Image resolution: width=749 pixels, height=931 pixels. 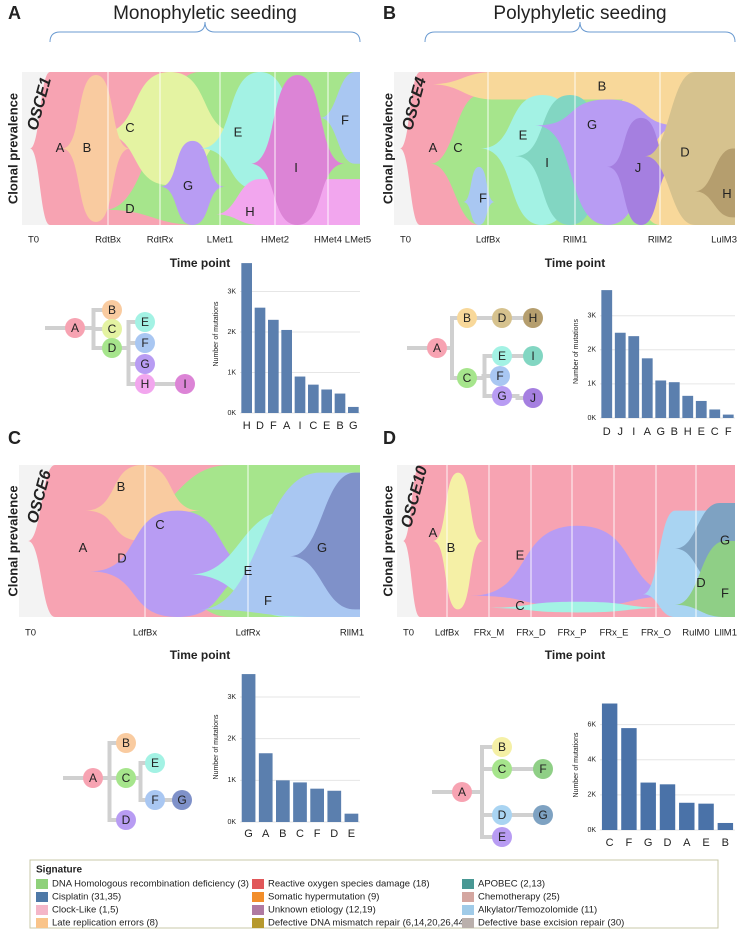 I want to click on x-tick-label: J, so click(x=621, y=432).